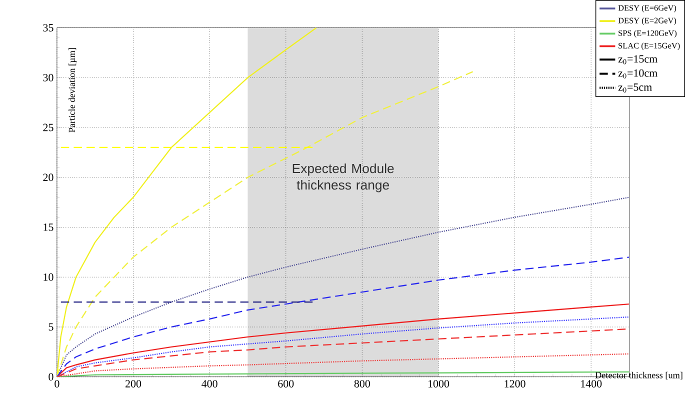  Describe the element at coordinates (51, 326) in the screenshot. I see `y-tick-label: 5` at that location.